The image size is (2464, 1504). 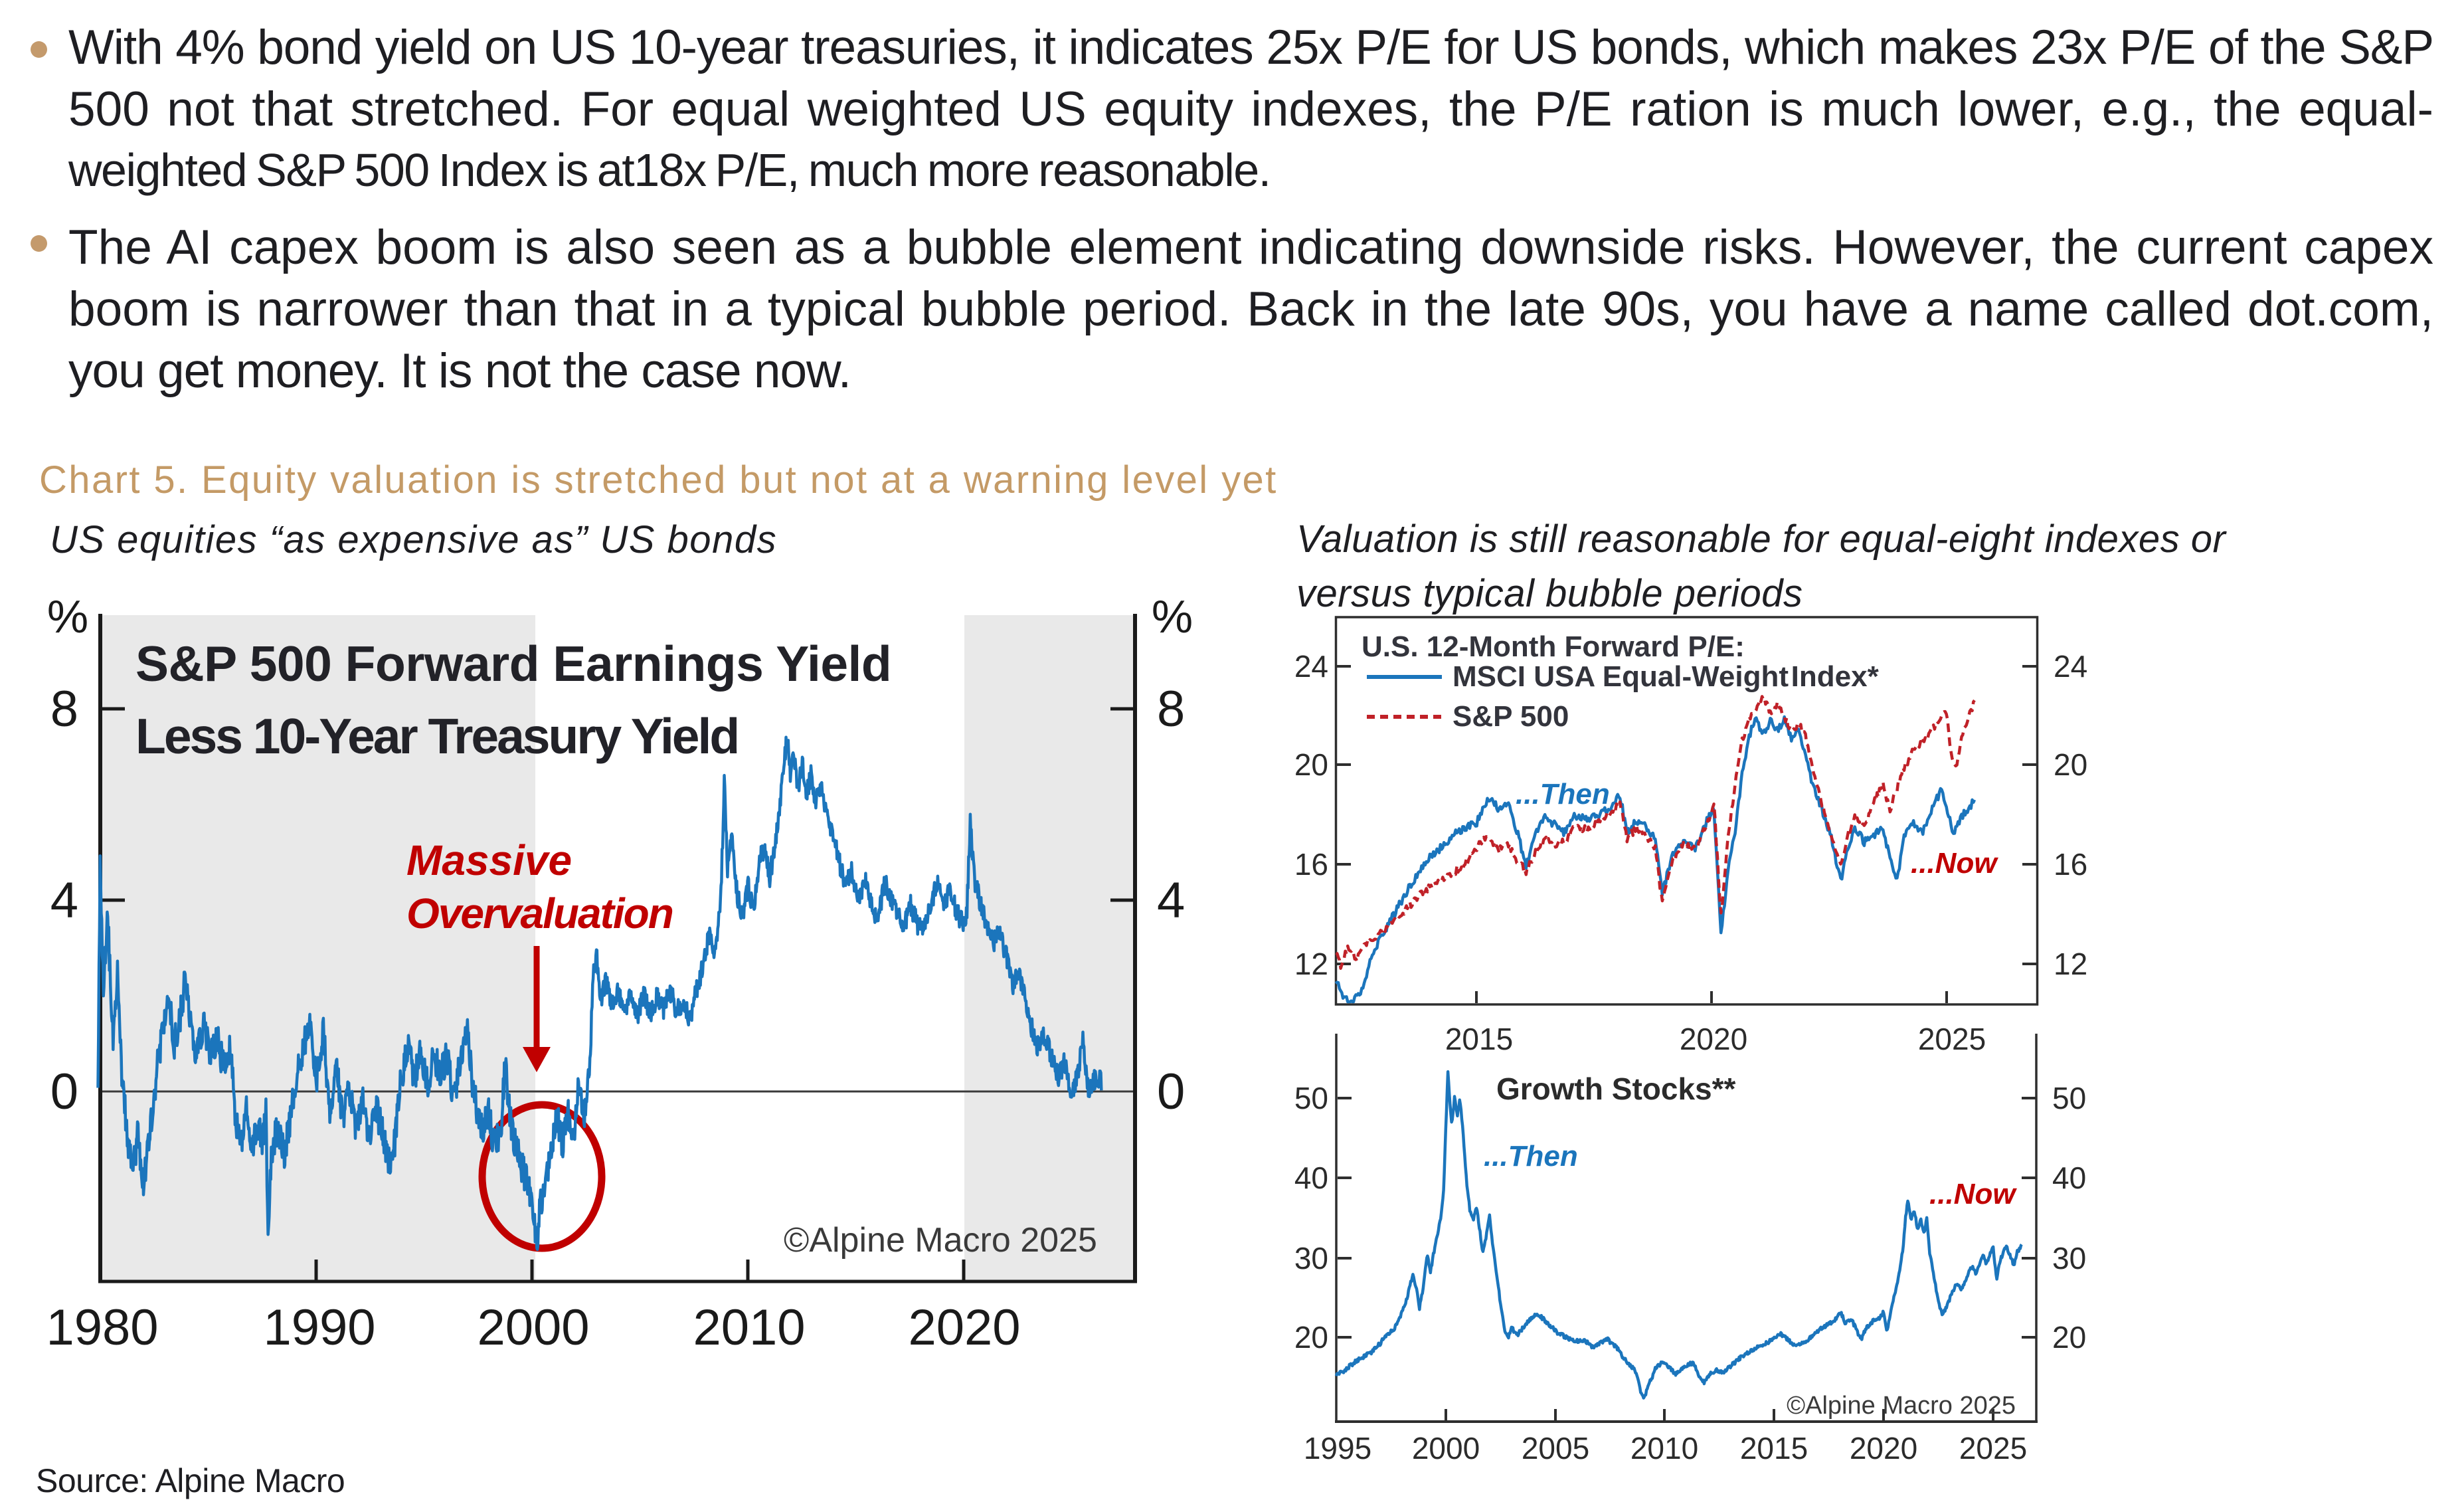 I want to click on svg-text: MSCI USA Equal-Weight Index*, so click(x=1666, y=676).